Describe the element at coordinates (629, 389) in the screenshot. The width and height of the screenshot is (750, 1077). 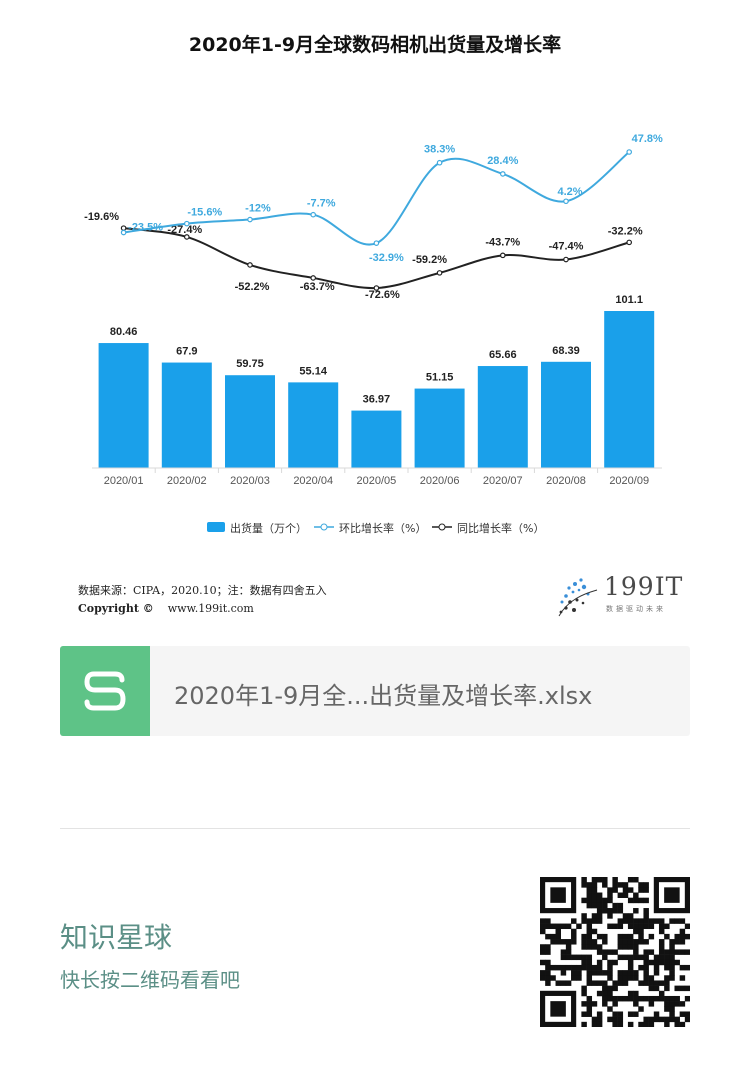
I see `bar-2020/09` at that location.